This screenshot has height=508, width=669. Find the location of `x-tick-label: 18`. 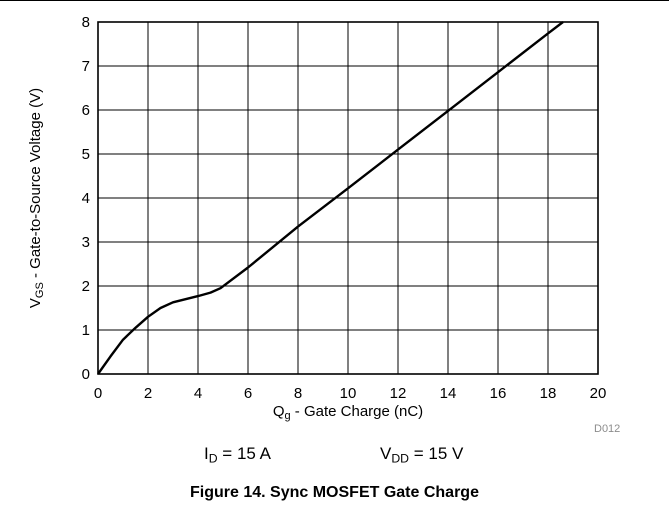

x-tick-label: 18 is located at coordinates (548, 393).